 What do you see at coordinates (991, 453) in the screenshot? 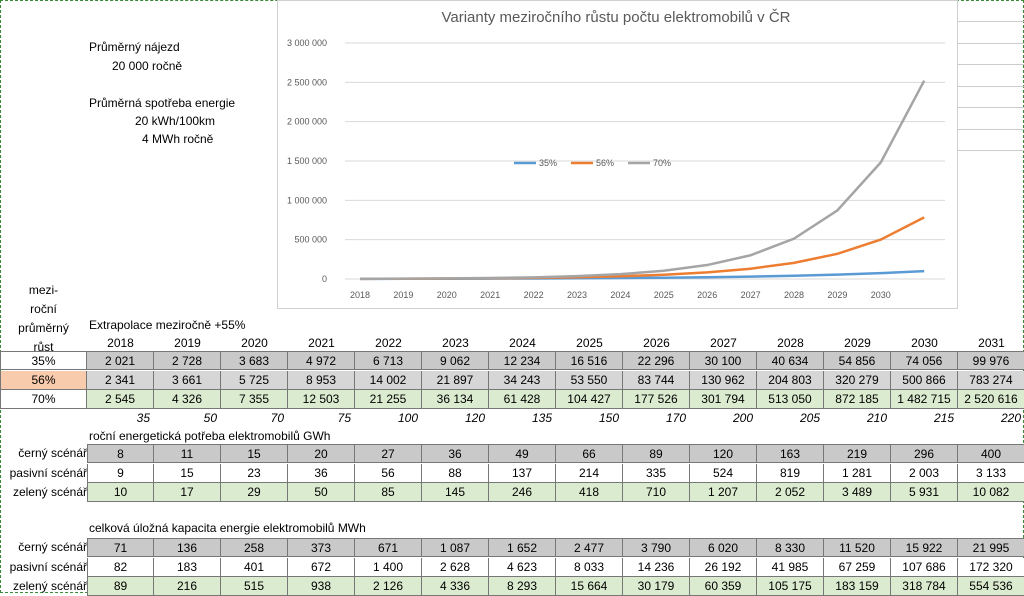
I see `table-cell: 400` at bounding box center [991, 453].